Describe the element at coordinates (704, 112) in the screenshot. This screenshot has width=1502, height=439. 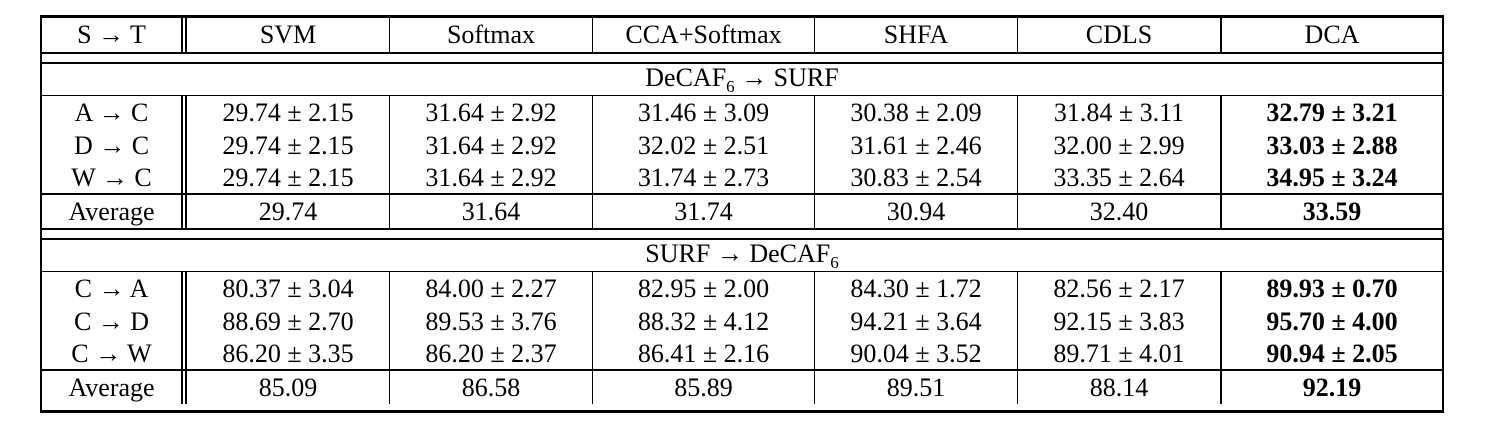
I see `table-cell: 31.46 ± 3.09` at that location.